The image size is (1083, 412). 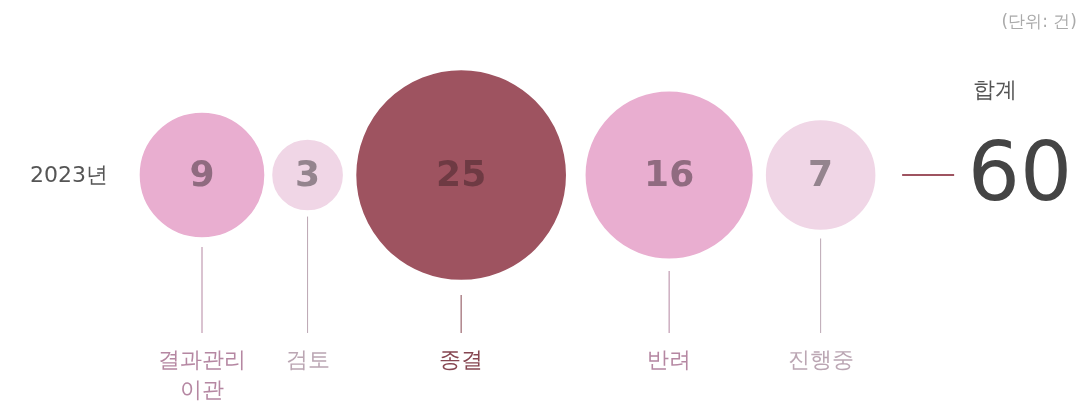 I want to click on category-label: 결과관리 이관, so click(x=202, y=374).